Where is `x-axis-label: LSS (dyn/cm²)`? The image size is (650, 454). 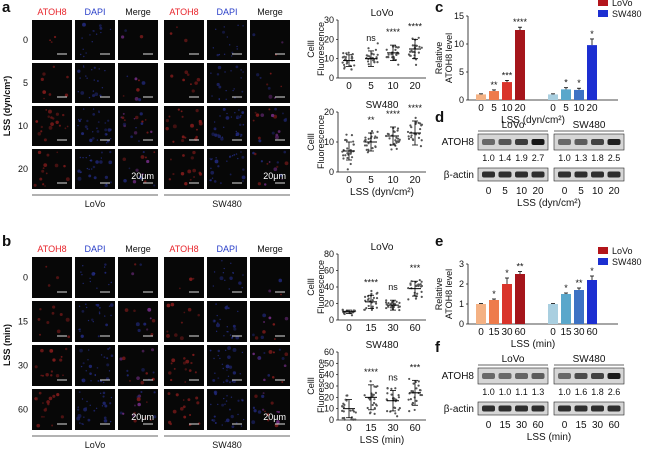
x-axis-label: LSS (dyn/cm²) is located at coordinates (382, 192).